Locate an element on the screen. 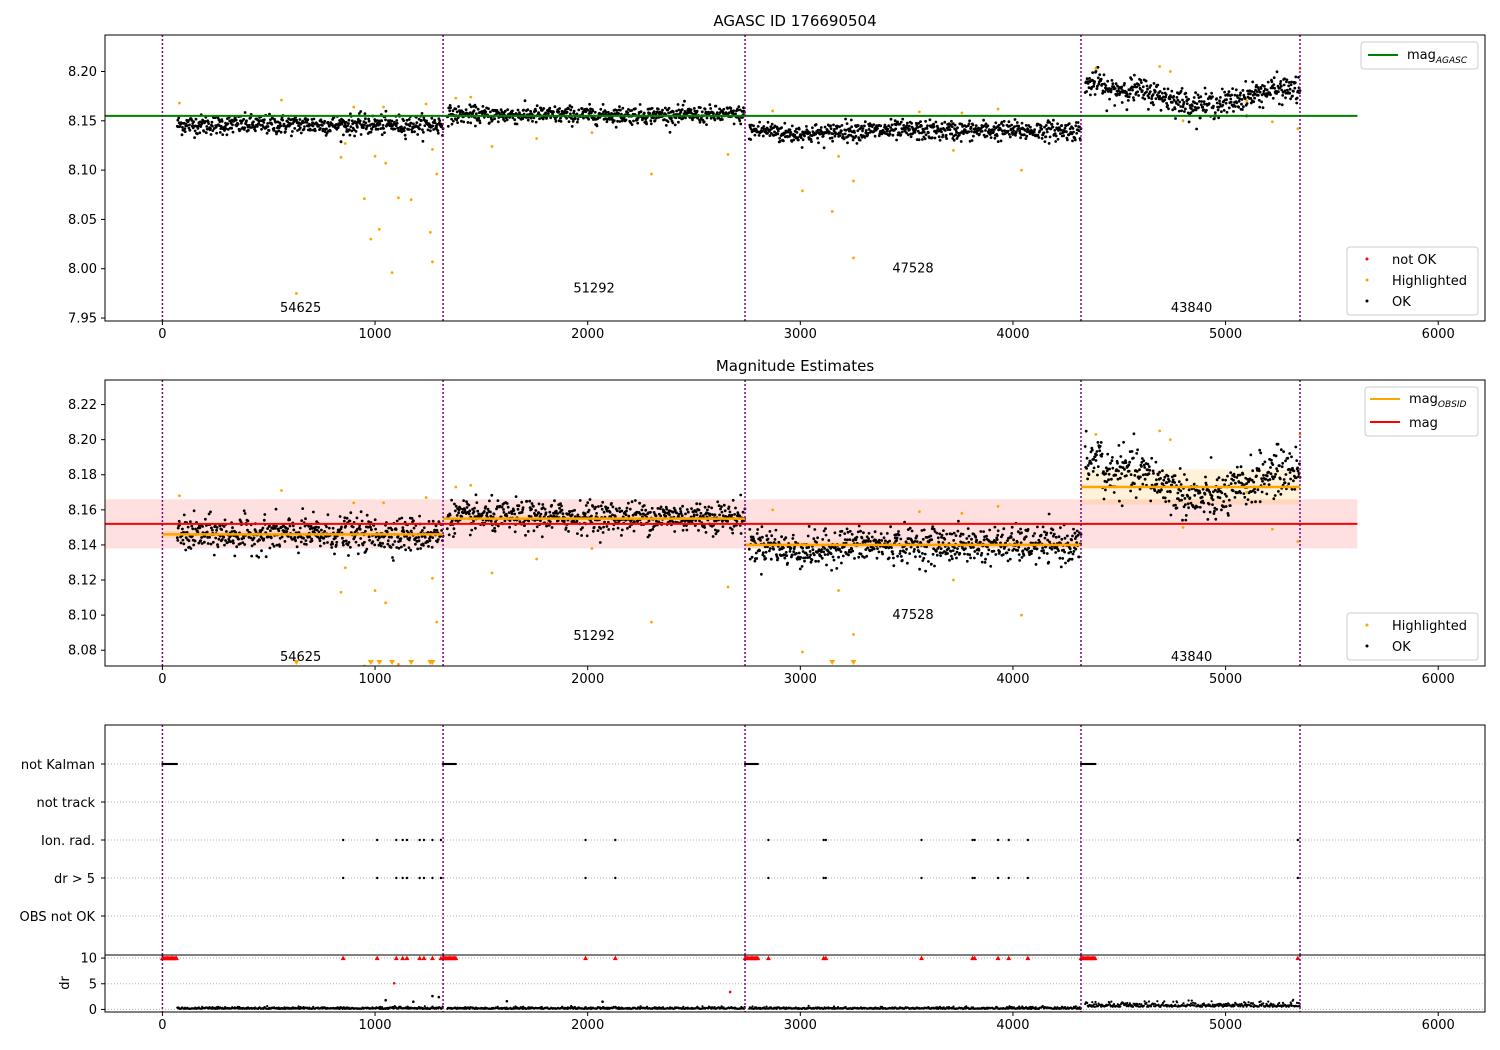 This screenshot has width=1500, height=1050. x-tick-label: 2000 is located at coordinates (587, 679).